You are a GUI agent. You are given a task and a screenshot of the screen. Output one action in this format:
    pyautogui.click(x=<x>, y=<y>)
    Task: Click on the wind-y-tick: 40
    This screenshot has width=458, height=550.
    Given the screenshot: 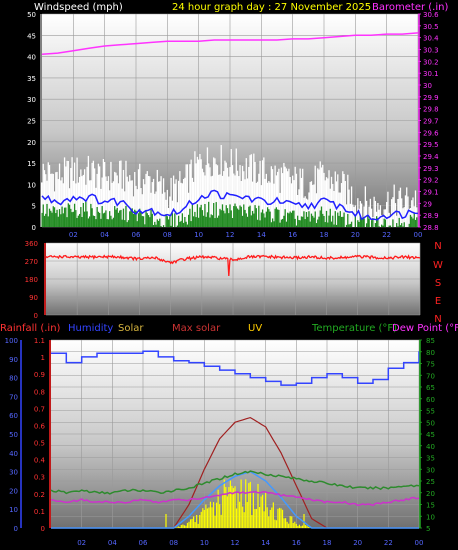 What is the action you would take?
    pyautogui.click(x=31, y=58)
    